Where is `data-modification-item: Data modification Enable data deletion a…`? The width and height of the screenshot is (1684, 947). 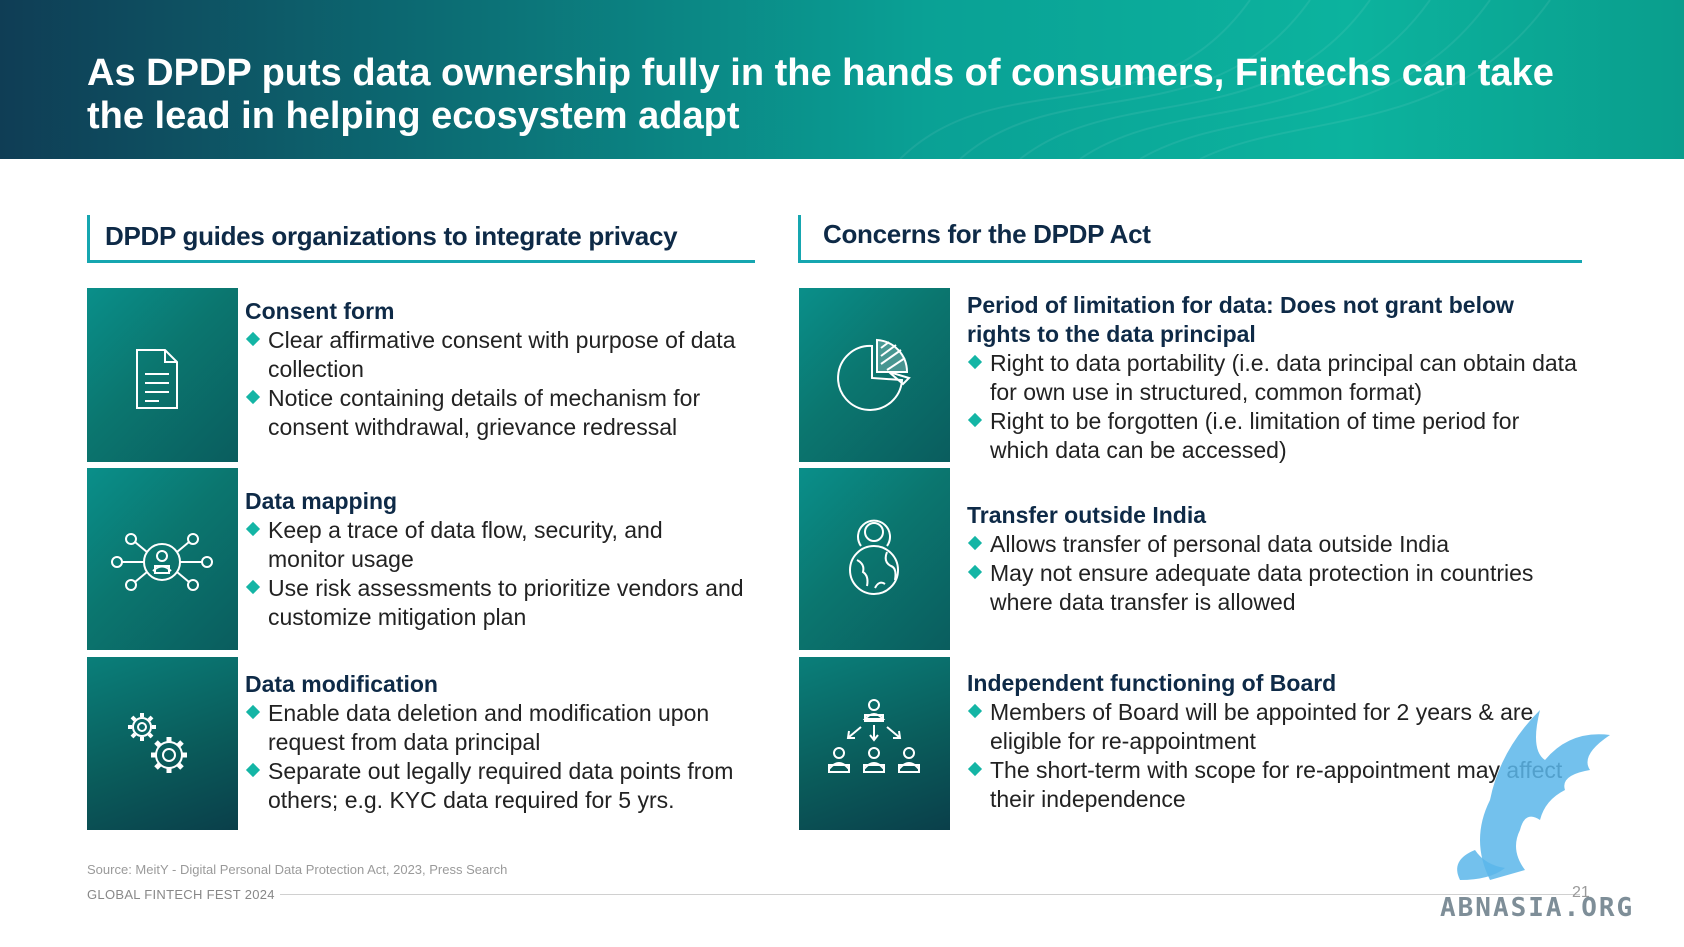 data-modification-item: Data modification Enable data deletion a… is located at coordinates (497, 742).